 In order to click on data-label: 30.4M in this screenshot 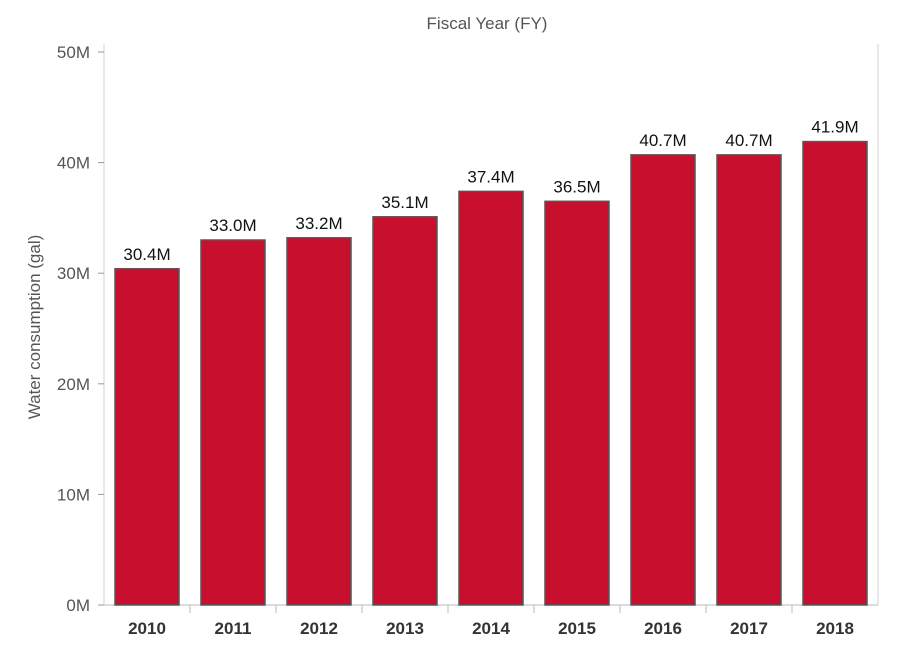, I will do `click(146, 254)`.